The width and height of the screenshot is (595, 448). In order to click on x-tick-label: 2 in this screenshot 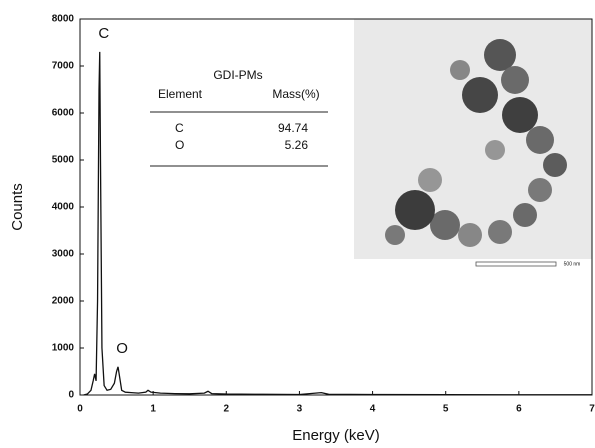, I will do `click(227, 409)`.